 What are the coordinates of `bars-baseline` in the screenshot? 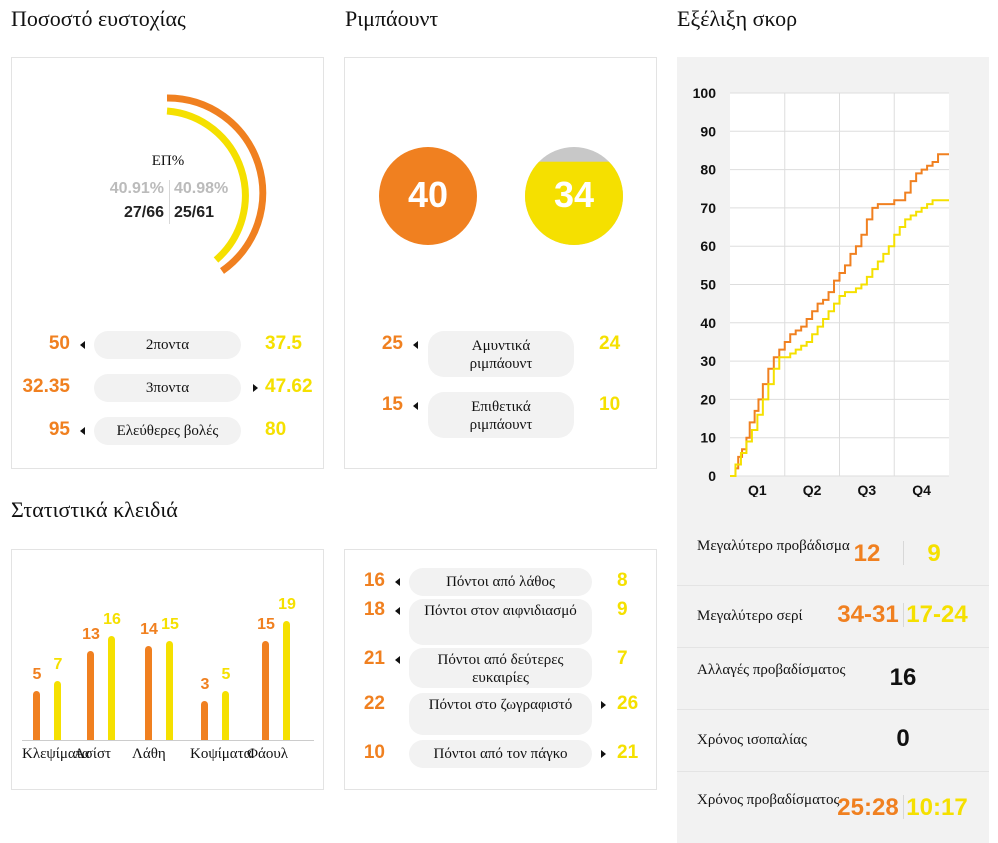 It's located at (168, 740).